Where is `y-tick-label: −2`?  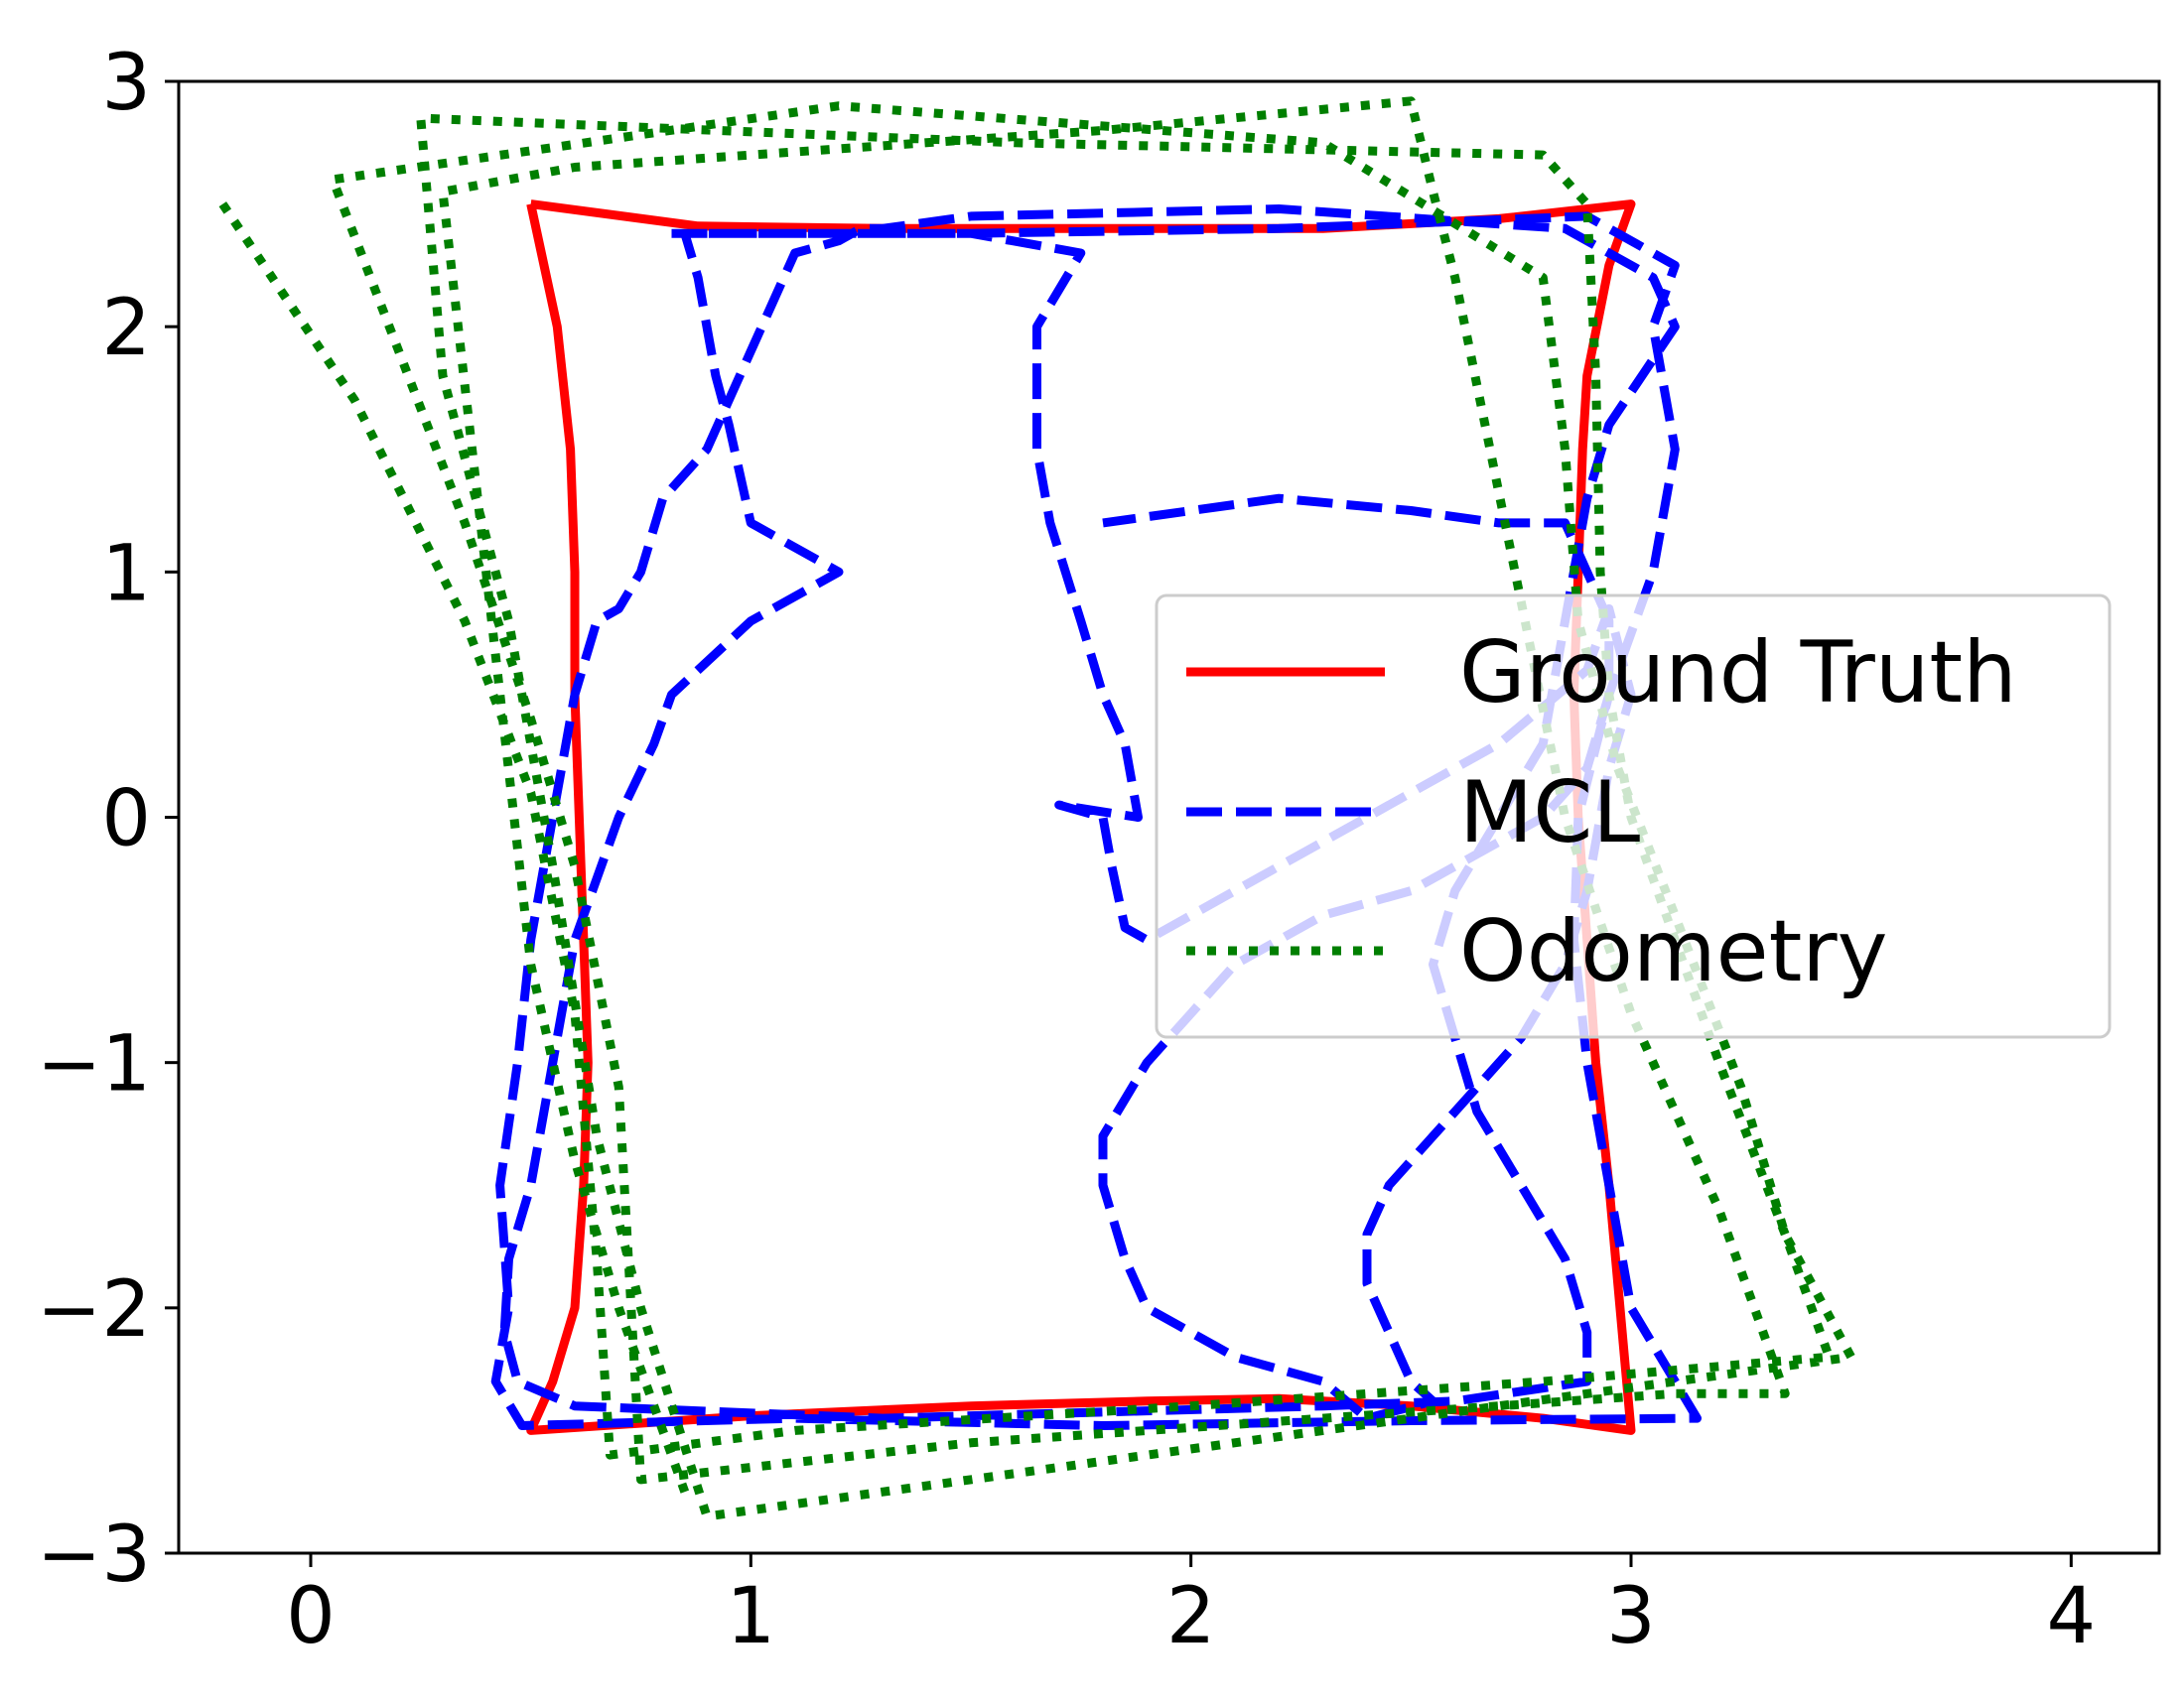
y-tick-label: −2 is located at coordinates (94, 1310).